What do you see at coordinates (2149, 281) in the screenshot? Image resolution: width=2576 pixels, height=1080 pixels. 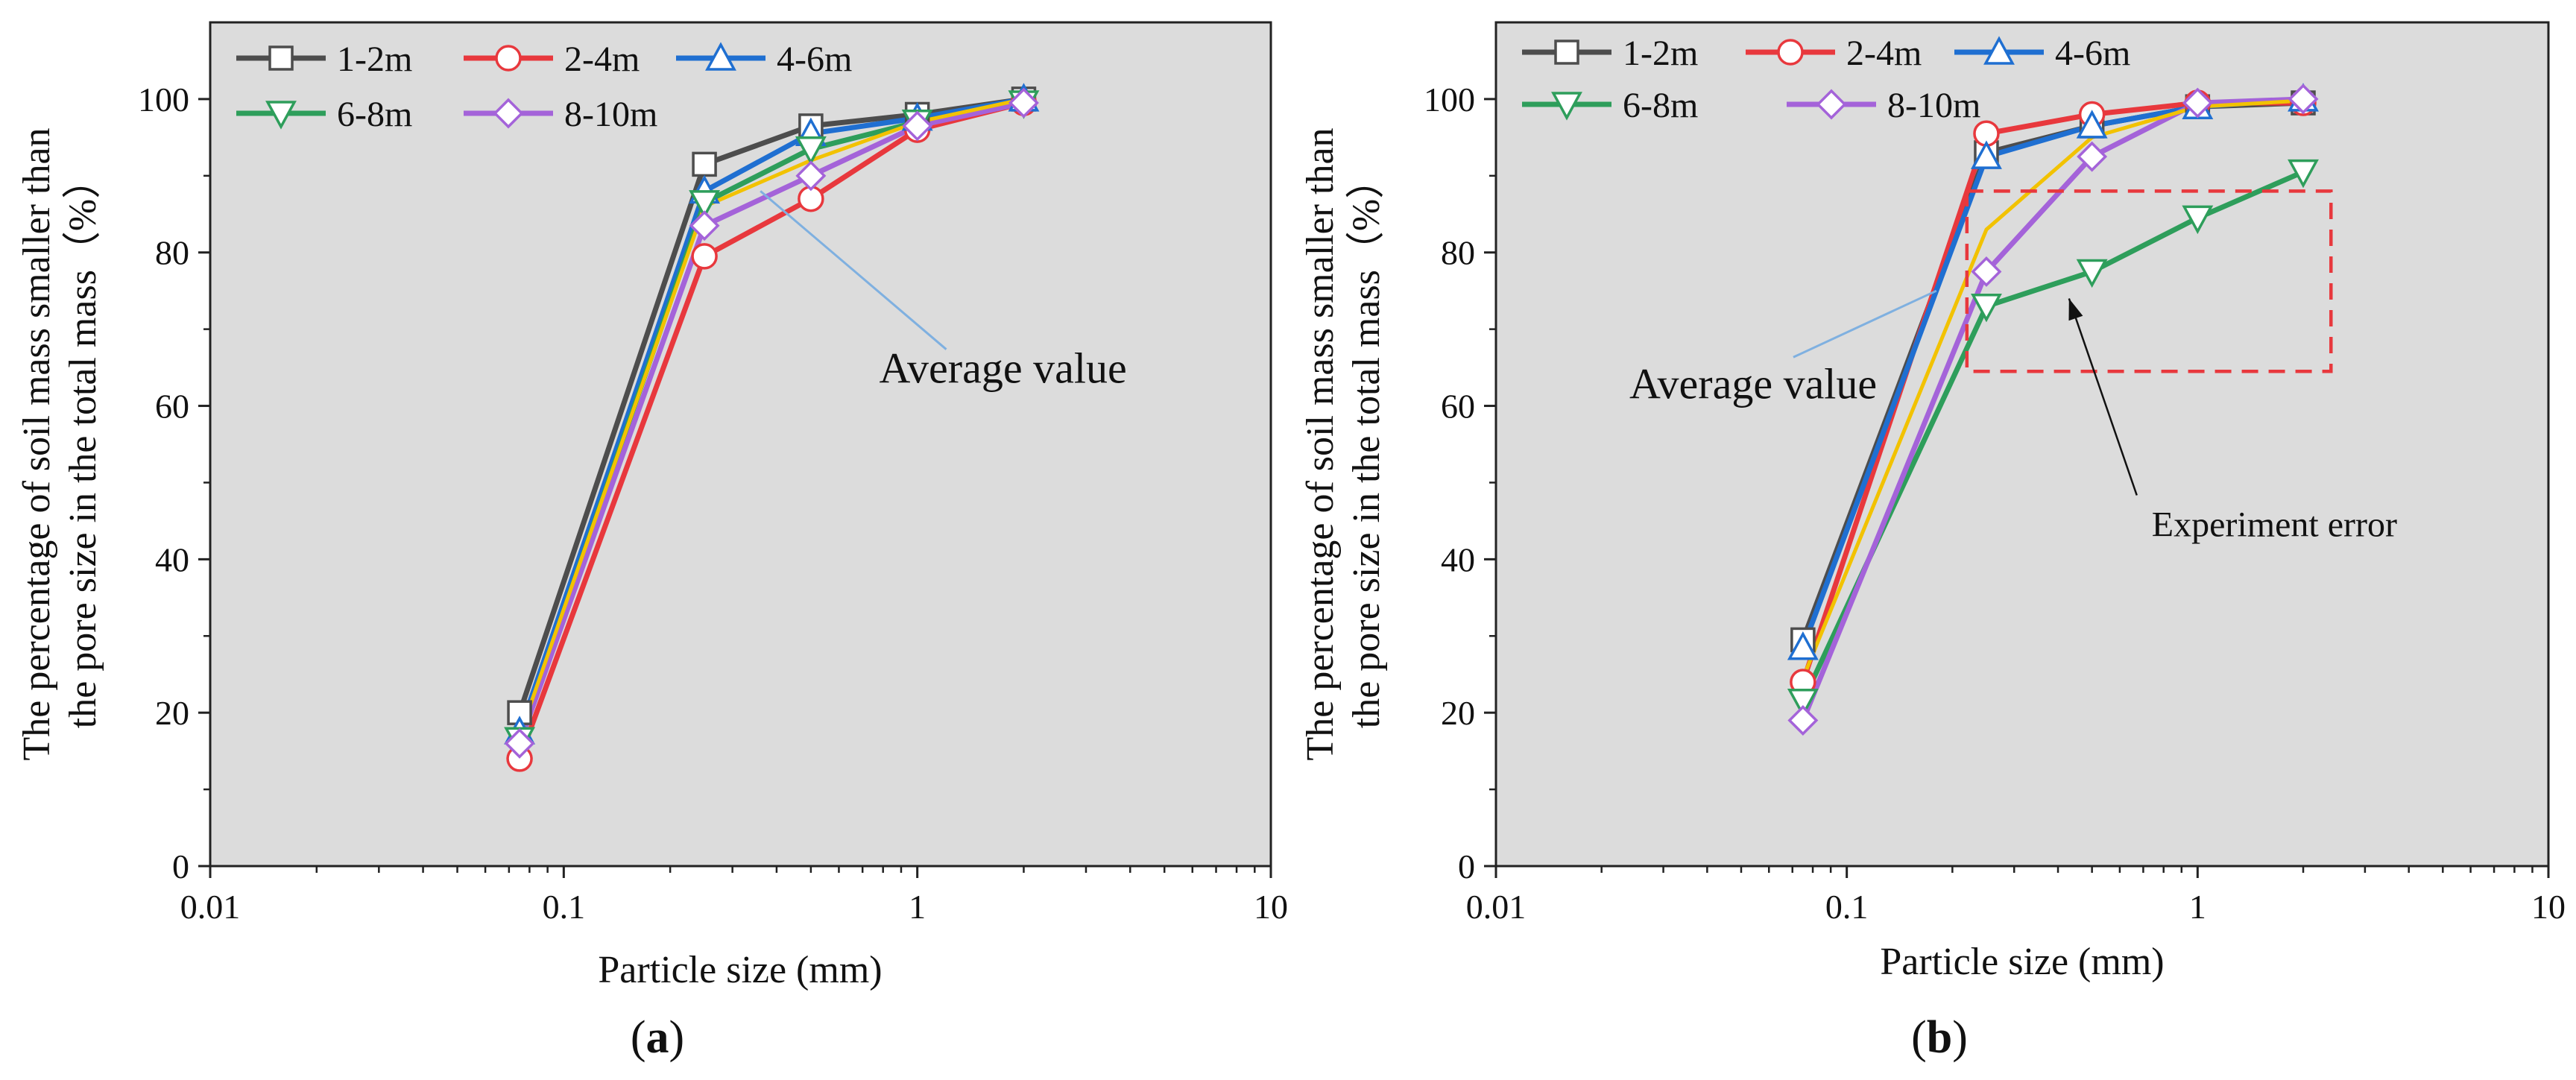 I see `experiment-error-box` at bounding box center [2149, 281].